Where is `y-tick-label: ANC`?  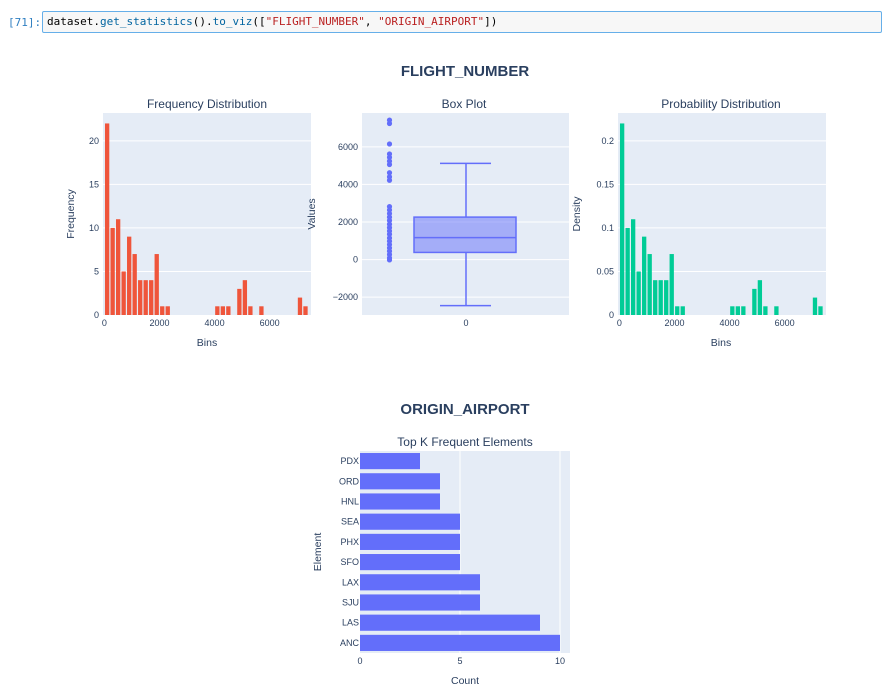 y-tick-label: ANC is located at coordinates (350, 643).